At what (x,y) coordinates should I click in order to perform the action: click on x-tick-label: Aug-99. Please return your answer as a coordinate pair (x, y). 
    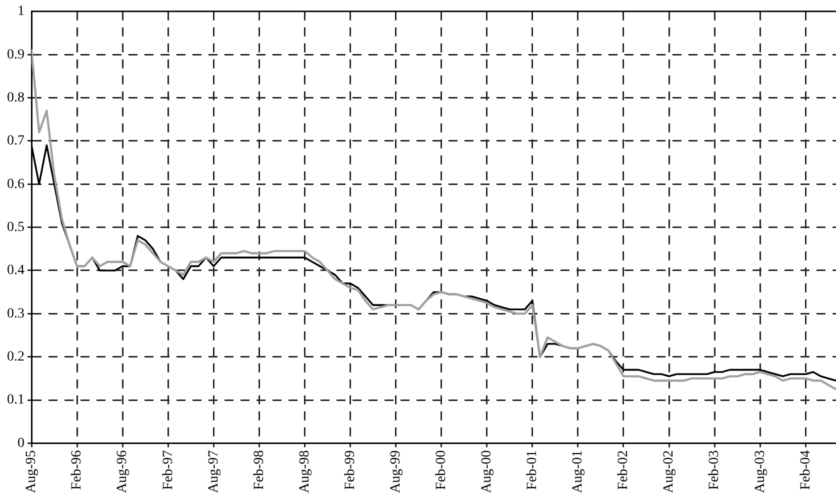
    Looking at the image, I should click on (396, 472).